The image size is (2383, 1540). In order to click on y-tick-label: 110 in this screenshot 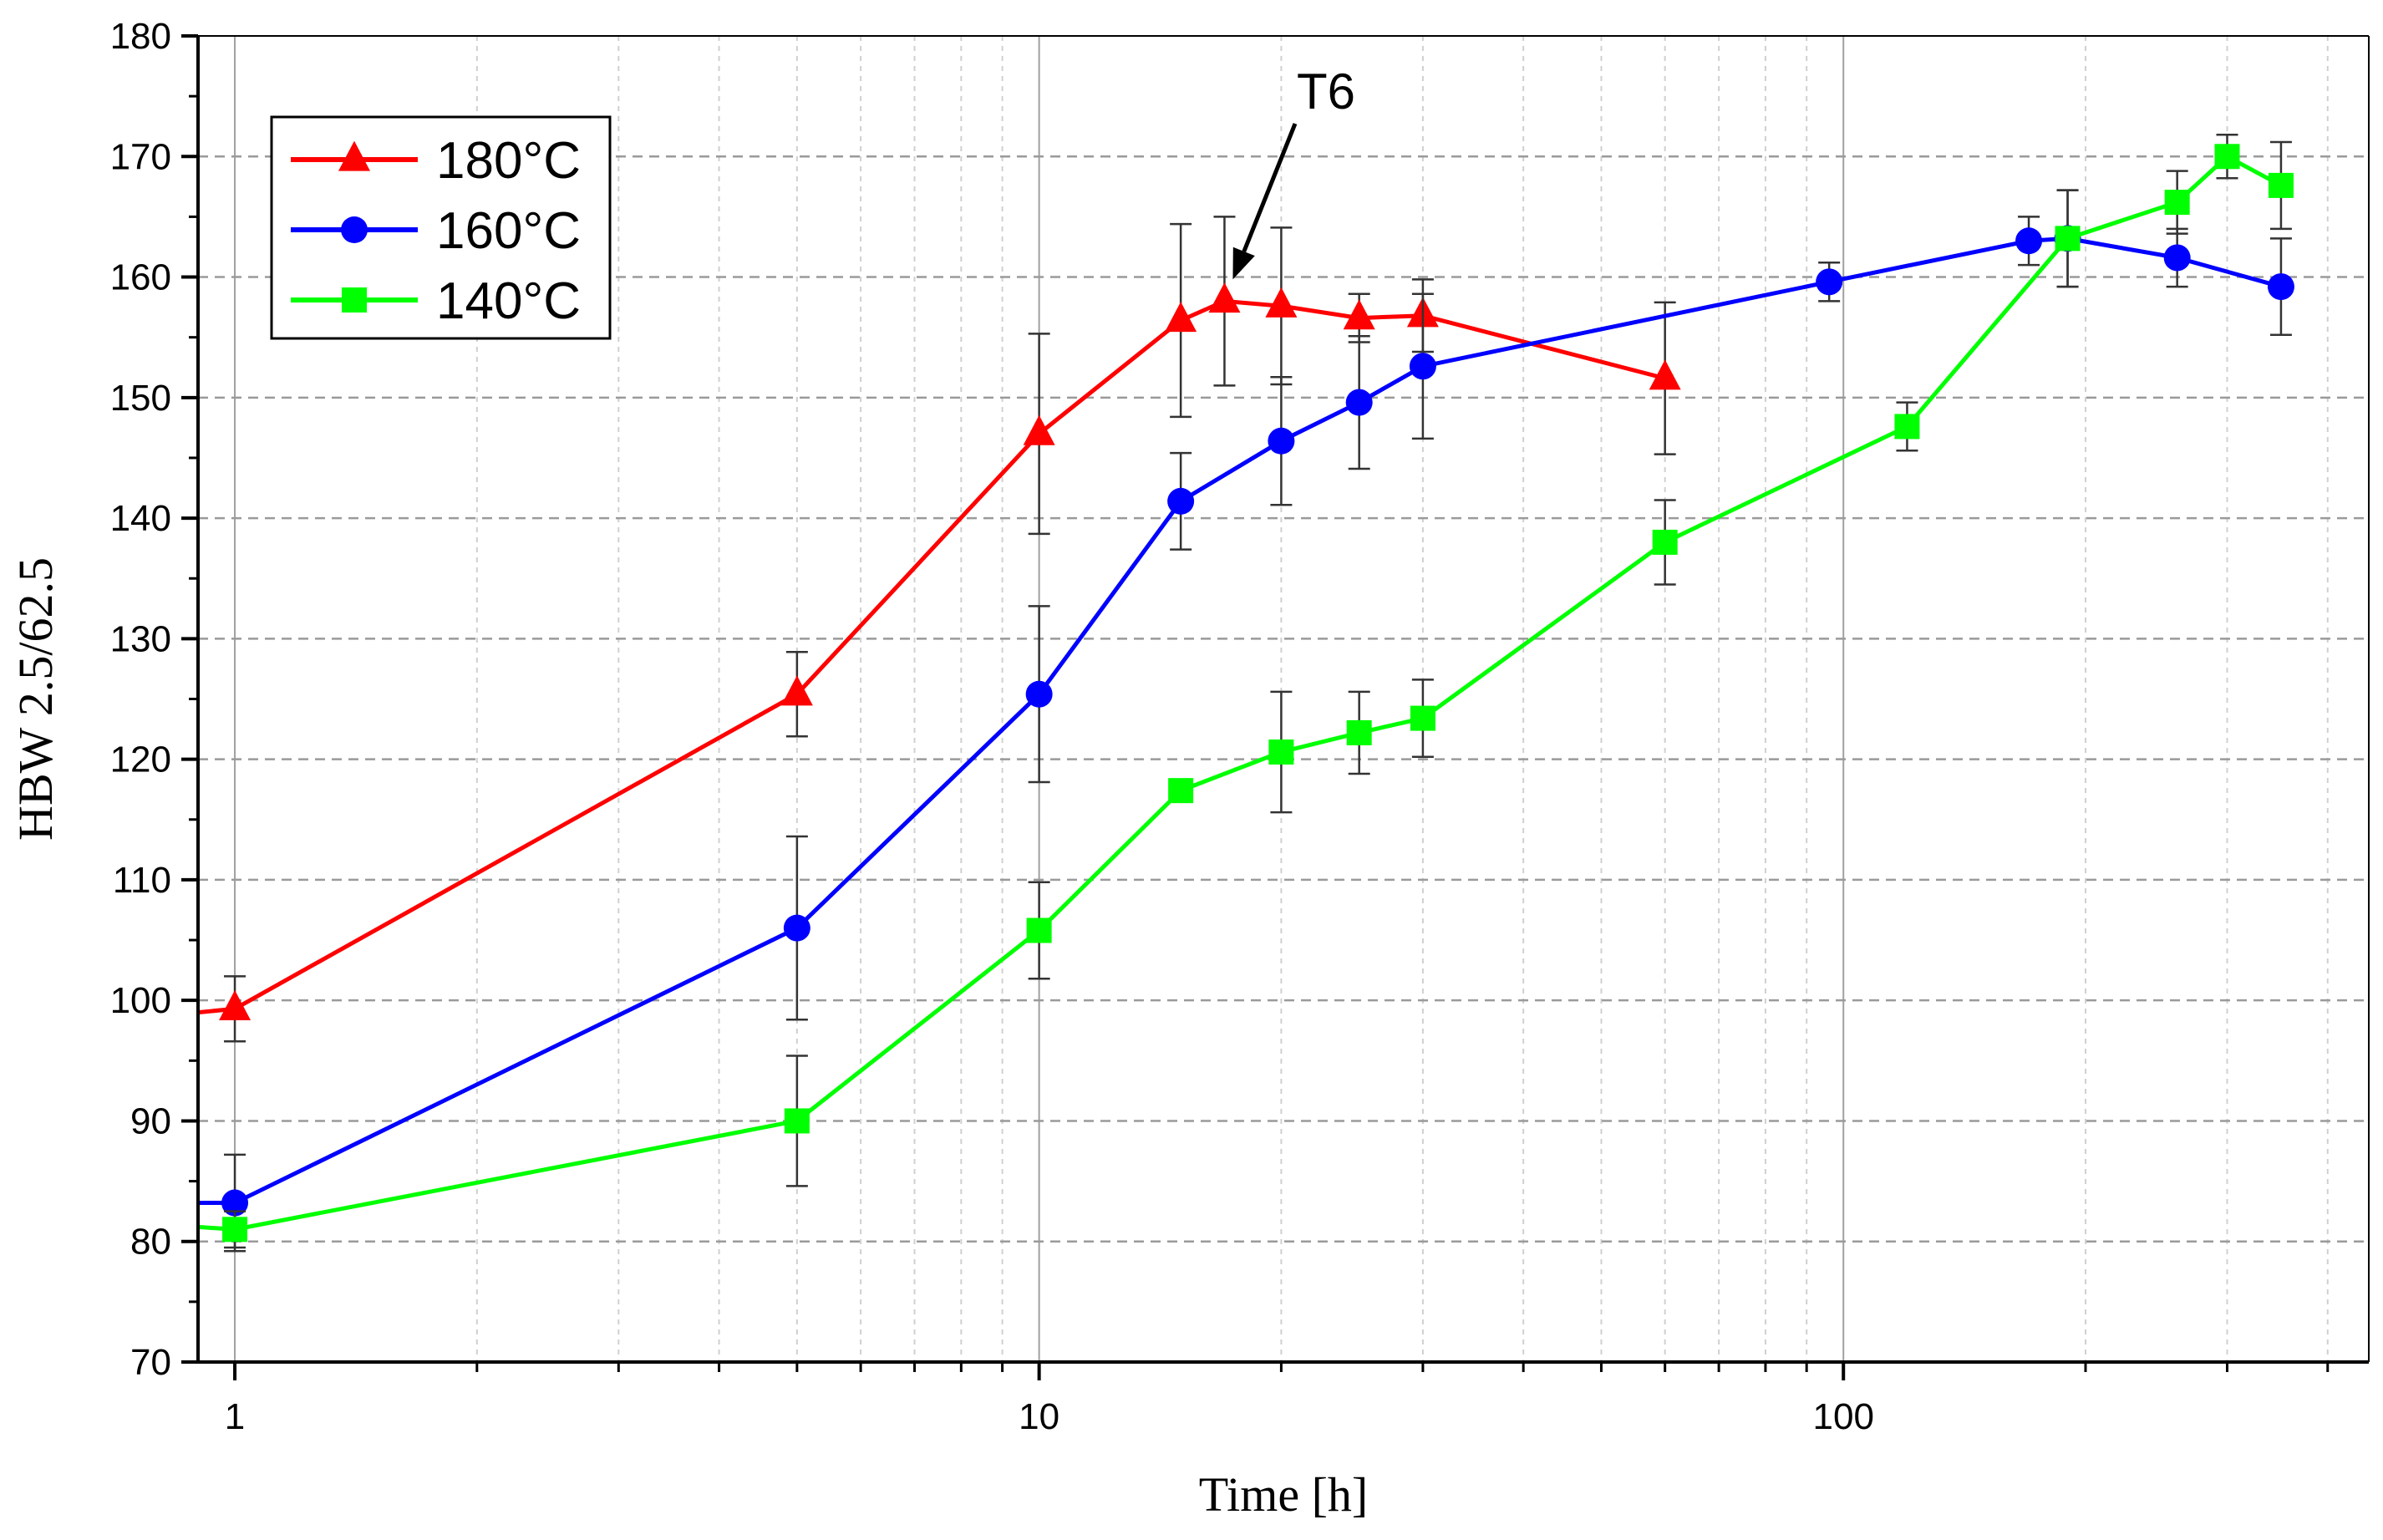, I will do `click(142, 880)`.